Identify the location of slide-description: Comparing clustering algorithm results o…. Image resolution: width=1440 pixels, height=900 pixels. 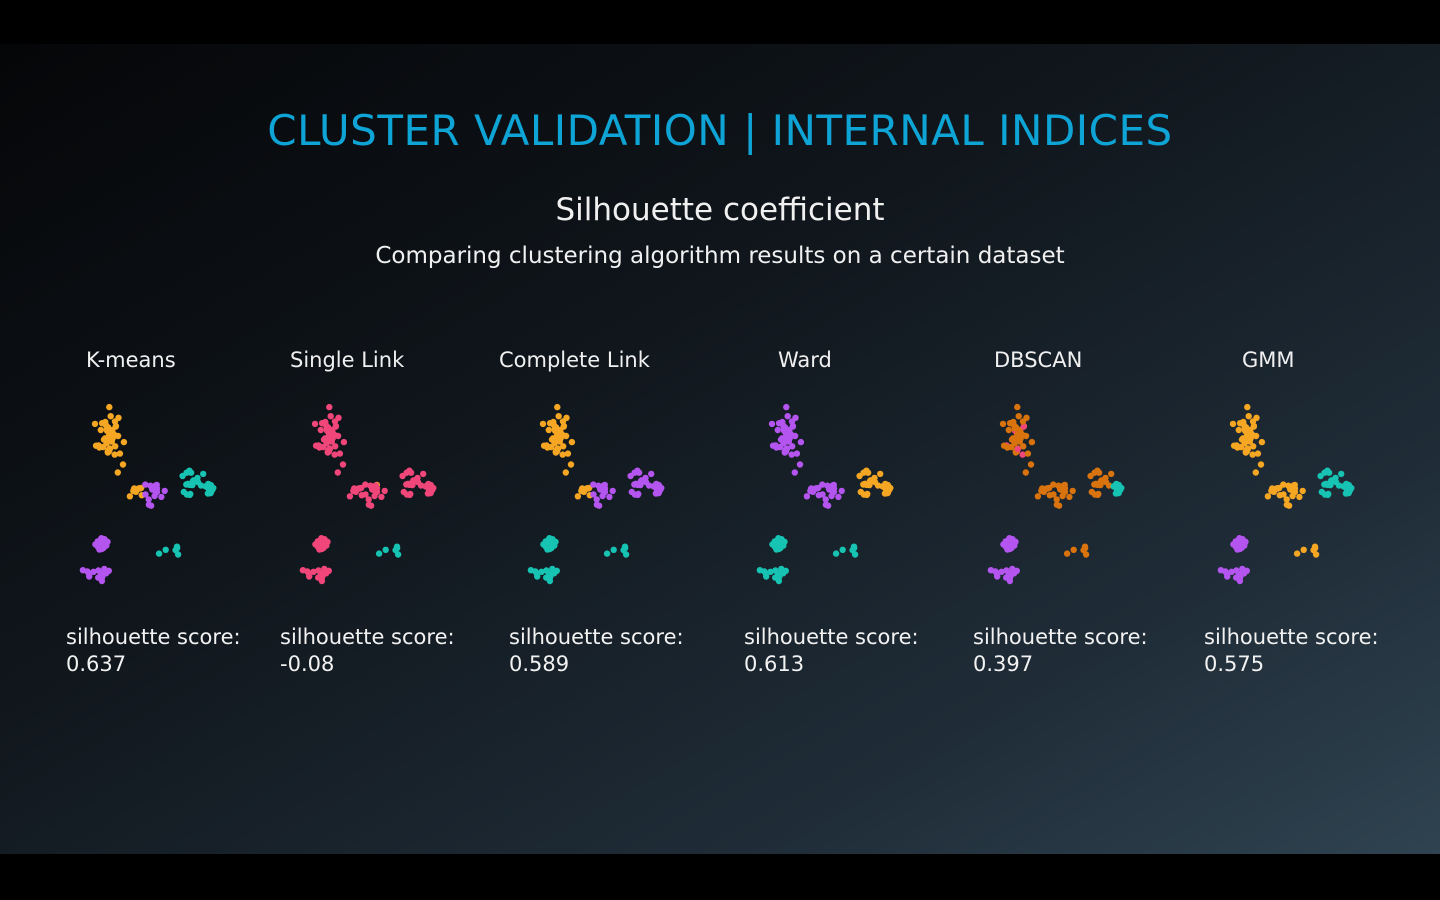
(720, 256).